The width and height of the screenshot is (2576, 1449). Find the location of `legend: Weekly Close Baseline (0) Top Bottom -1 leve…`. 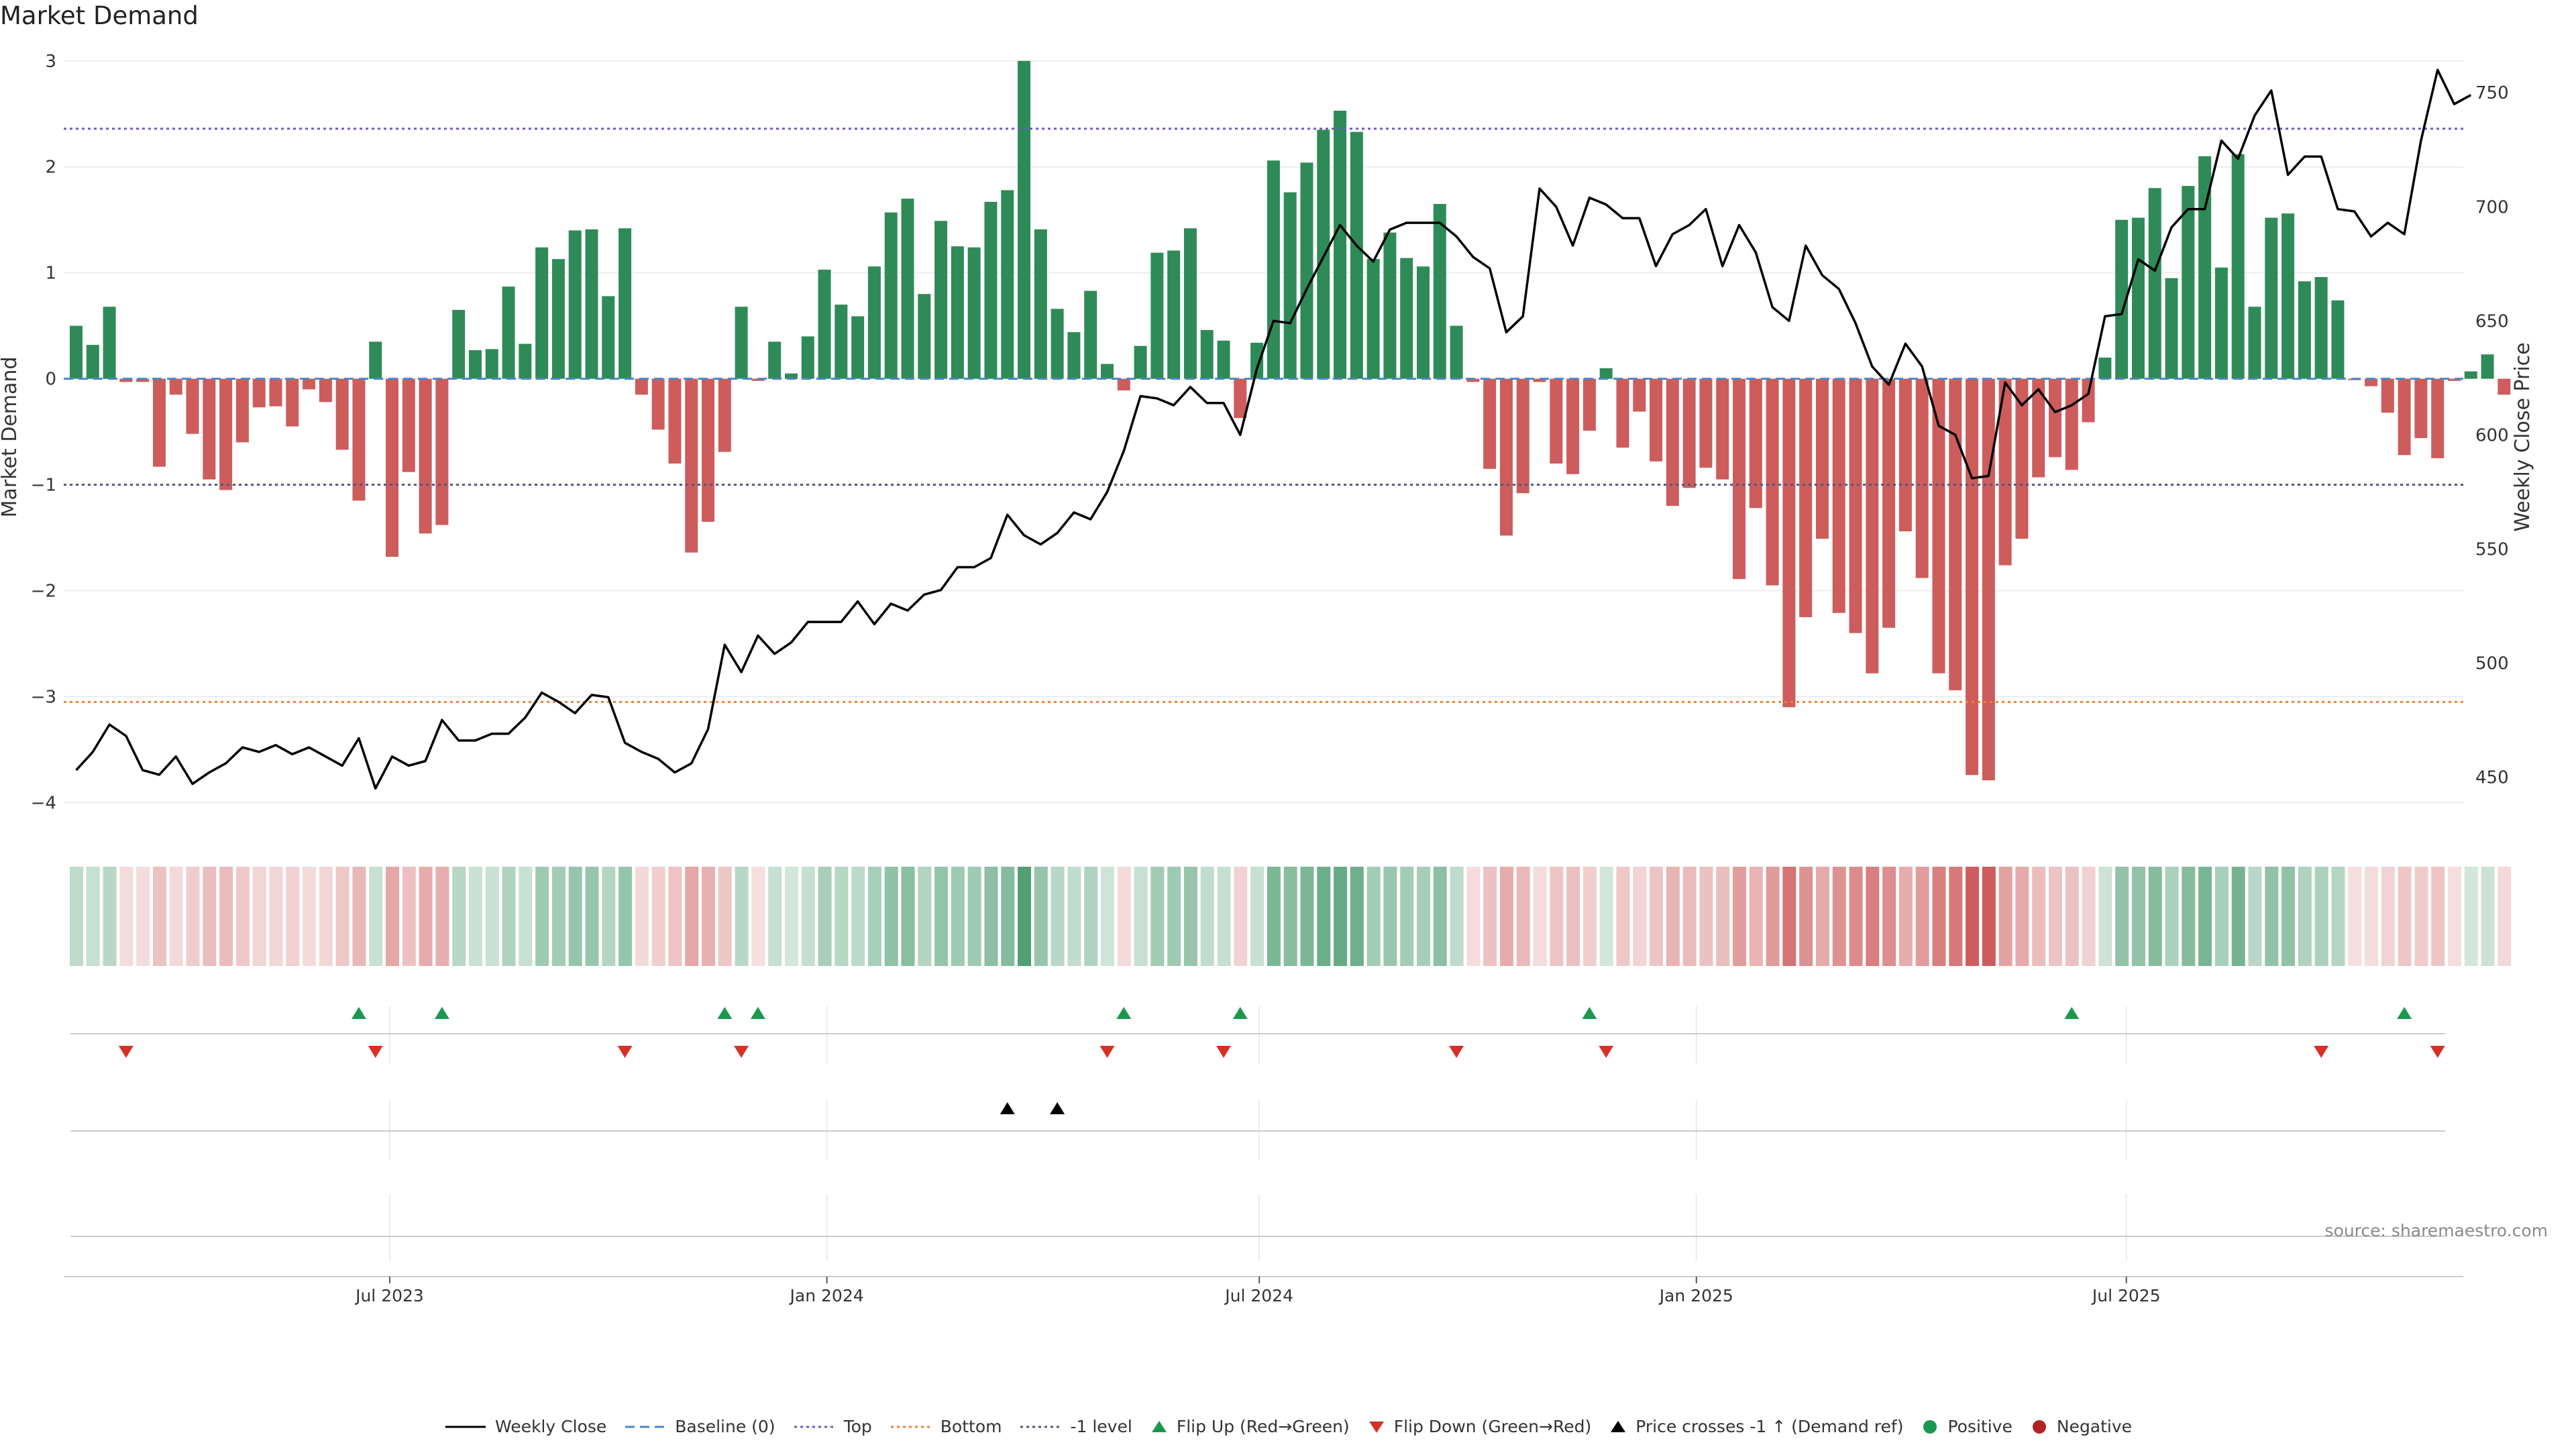

legend: Weekly Close Baseline (0) Top Bottom -1 leve… is located at coordinates (1288, 1426).